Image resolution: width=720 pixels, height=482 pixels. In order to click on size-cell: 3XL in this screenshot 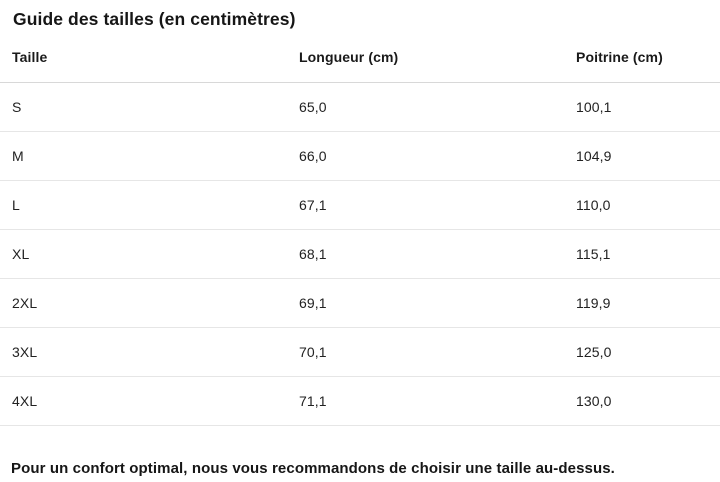, I will do `click(143, 352)`.